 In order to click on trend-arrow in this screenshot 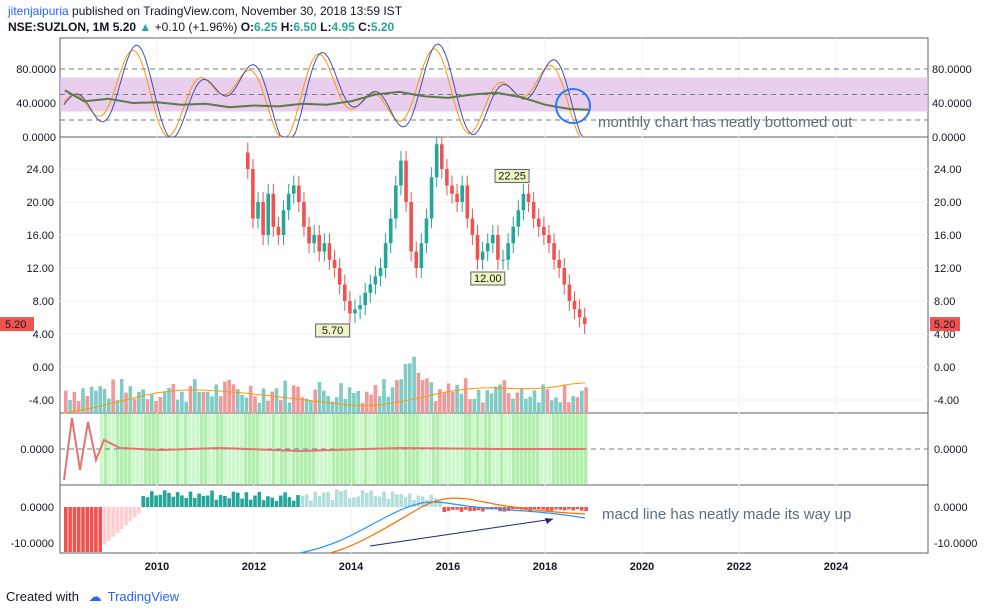, I will do `click(461, 532)`.